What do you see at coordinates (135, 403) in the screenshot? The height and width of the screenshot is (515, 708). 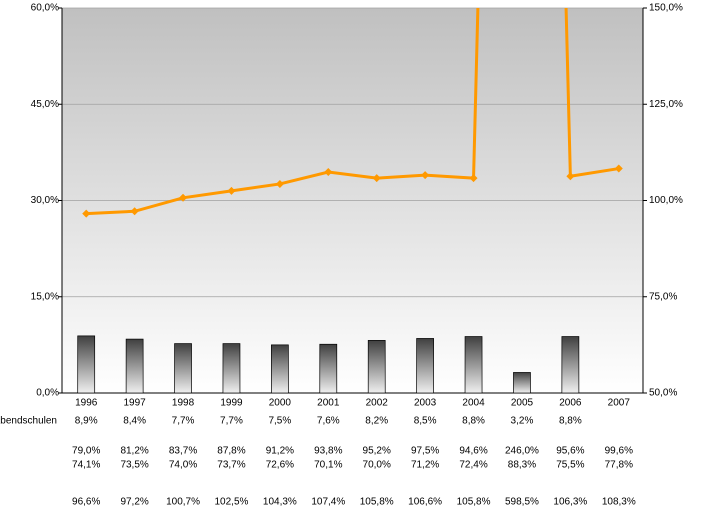 I see `x-tick-label: 1997` at bounding box center [135, 403].